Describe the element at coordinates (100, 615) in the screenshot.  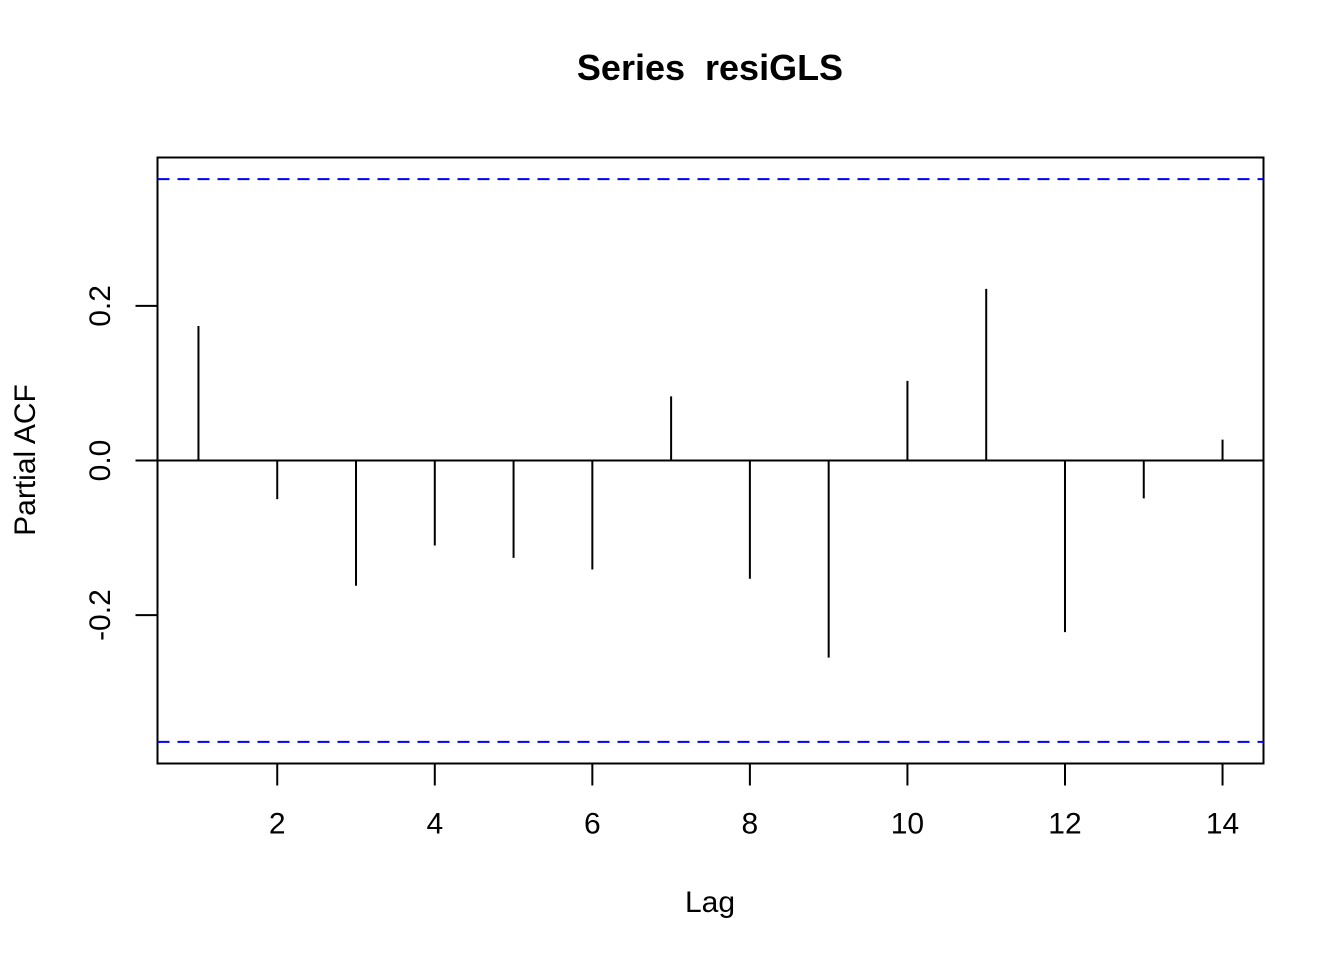
I see `y-tick-label: -0.2` at that location.